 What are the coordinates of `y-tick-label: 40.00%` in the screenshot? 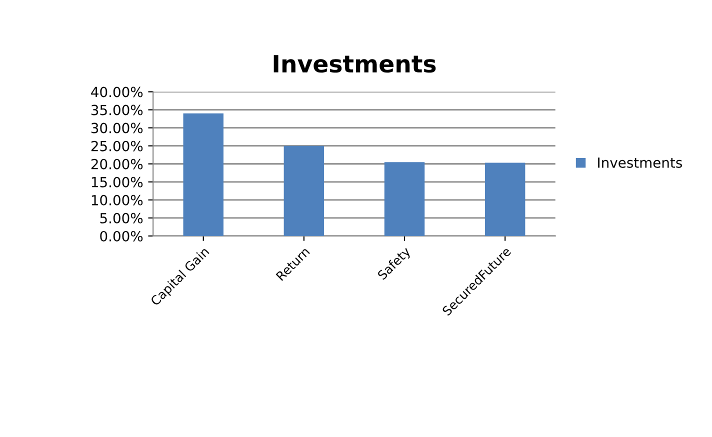 It's located at (117, 92).